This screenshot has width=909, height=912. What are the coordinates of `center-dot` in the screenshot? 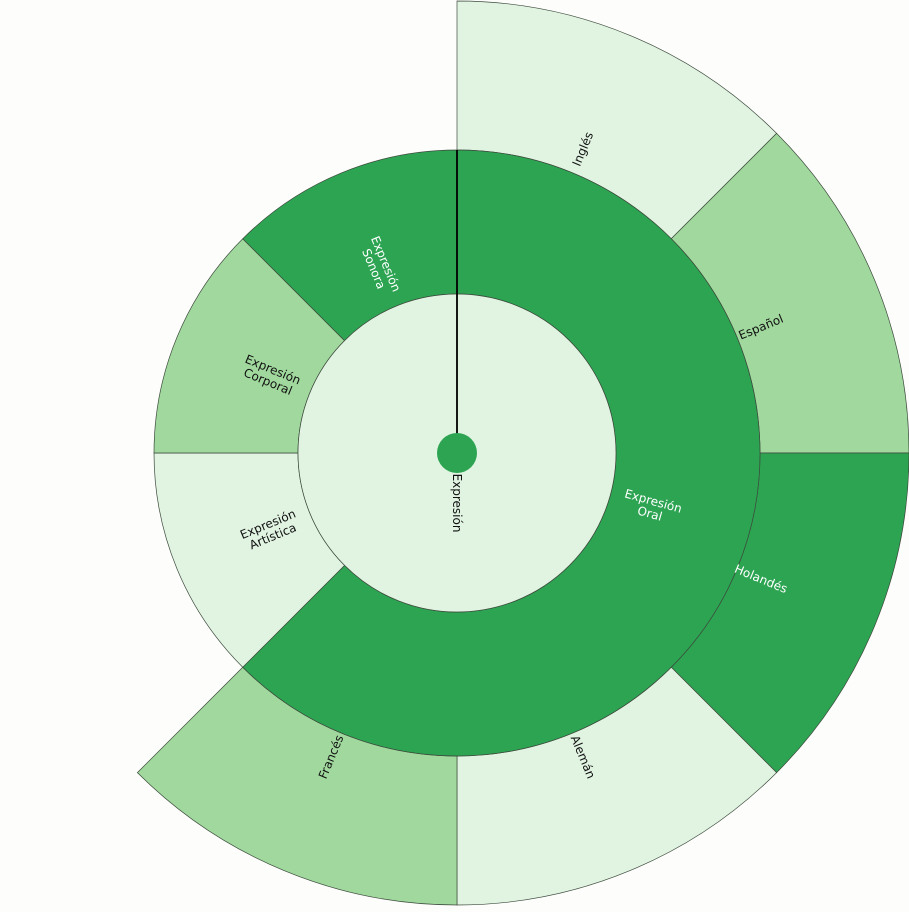 It's located at (457, 453).